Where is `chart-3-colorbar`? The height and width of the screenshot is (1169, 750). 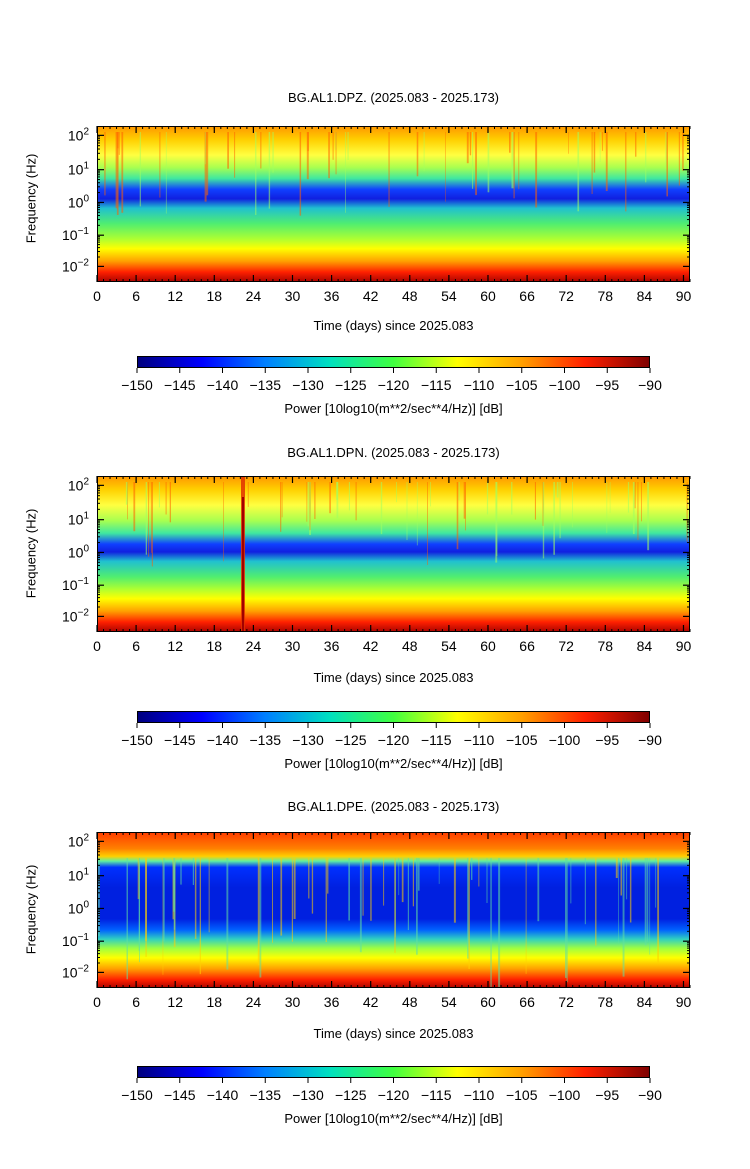
chart-3-colorbar is located at coordinates (393, 1072).